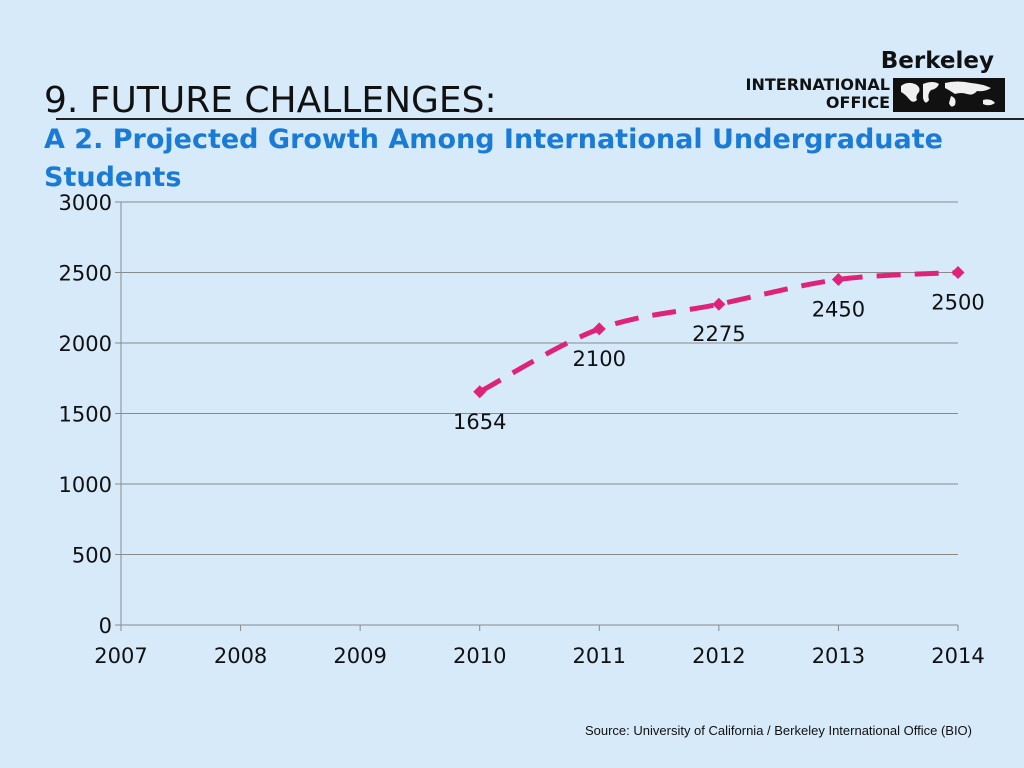 This screenshot has height=768, width=1024. I want to click on y-tick-label: 0, so click(105, 626).